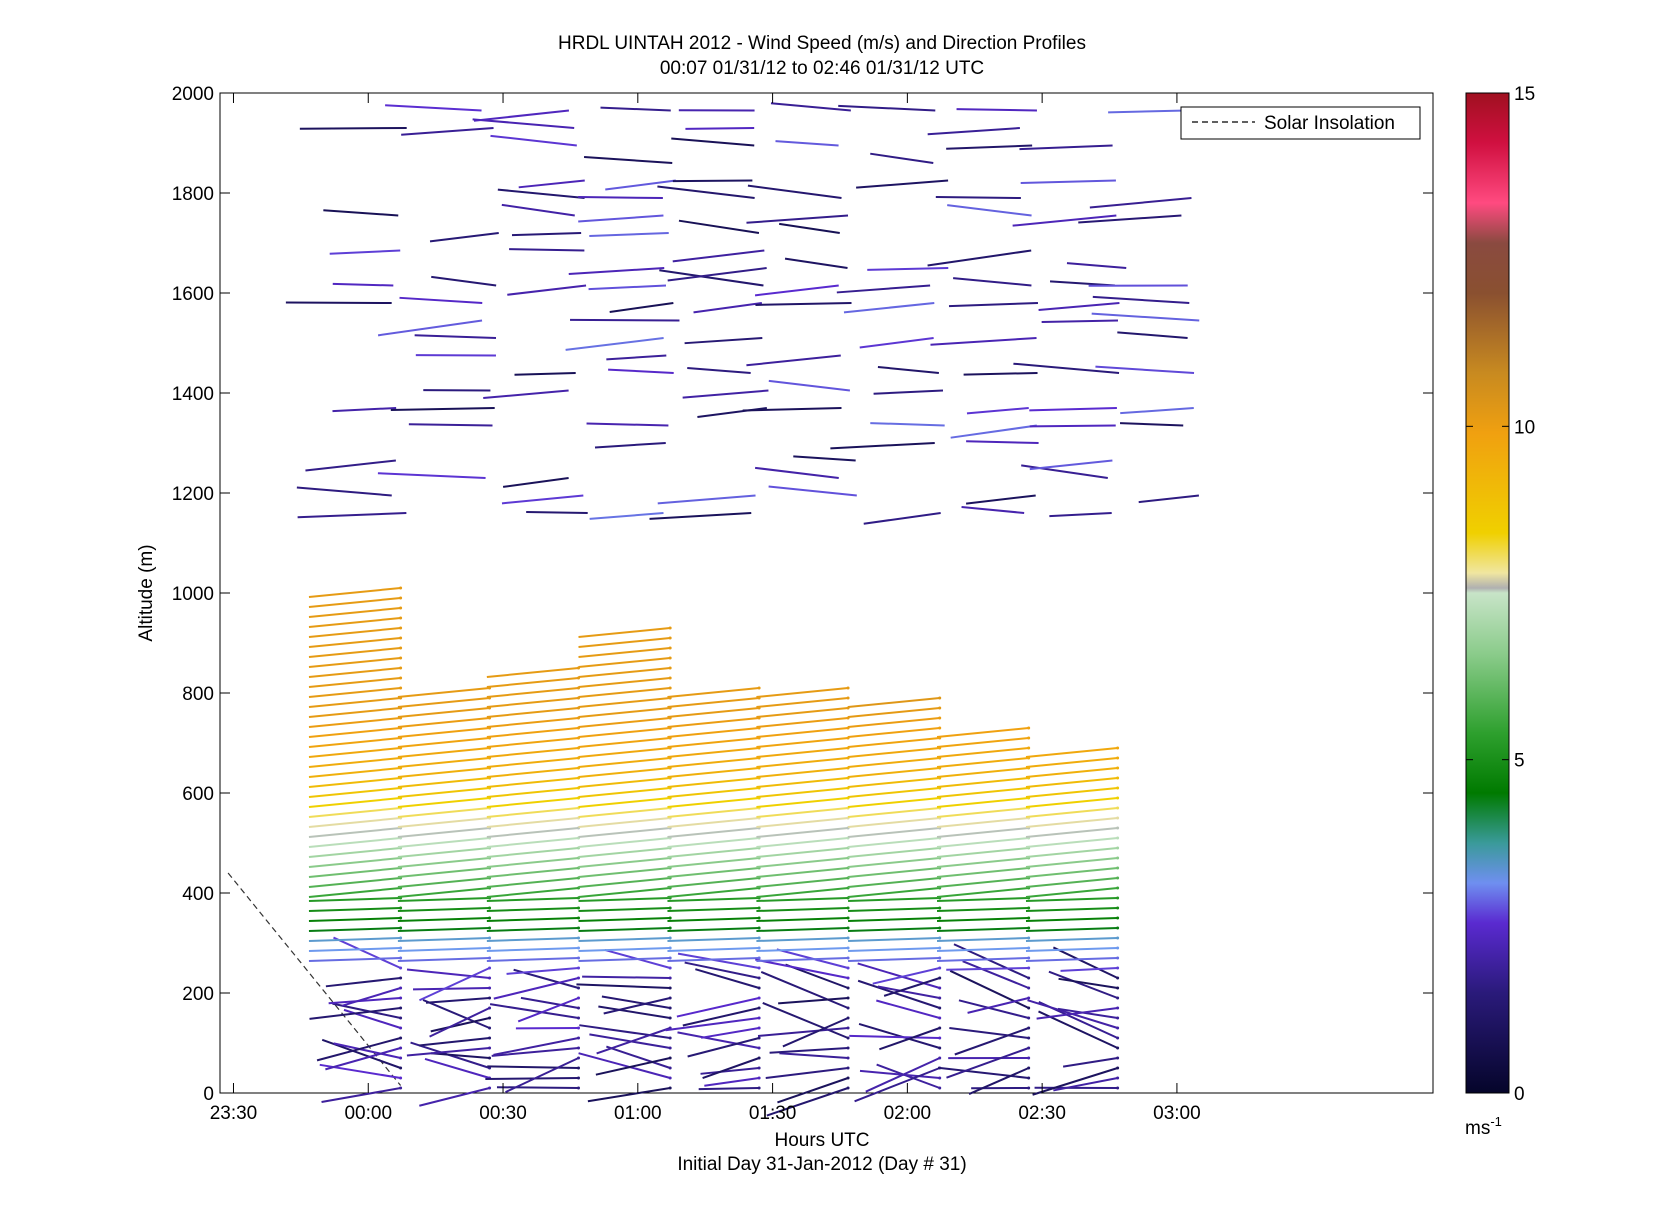  I want to click on x-tick-label: 01:00, so click(638, 1113).